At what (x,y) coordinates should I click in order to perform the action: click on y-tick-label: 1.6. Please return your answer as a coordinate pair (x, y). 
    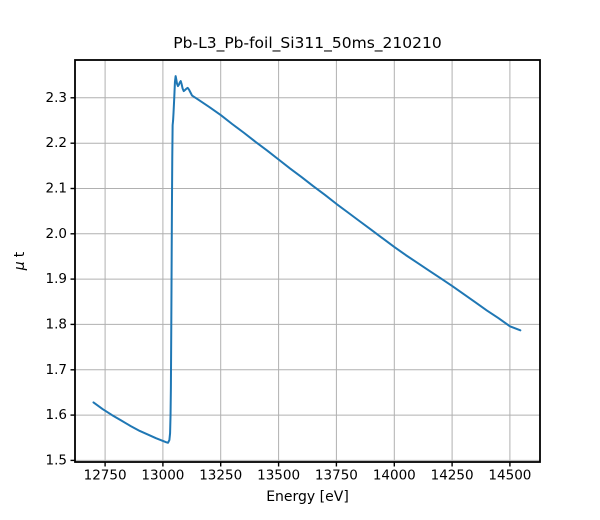
    Looking at the image, I should click on (56, 415).